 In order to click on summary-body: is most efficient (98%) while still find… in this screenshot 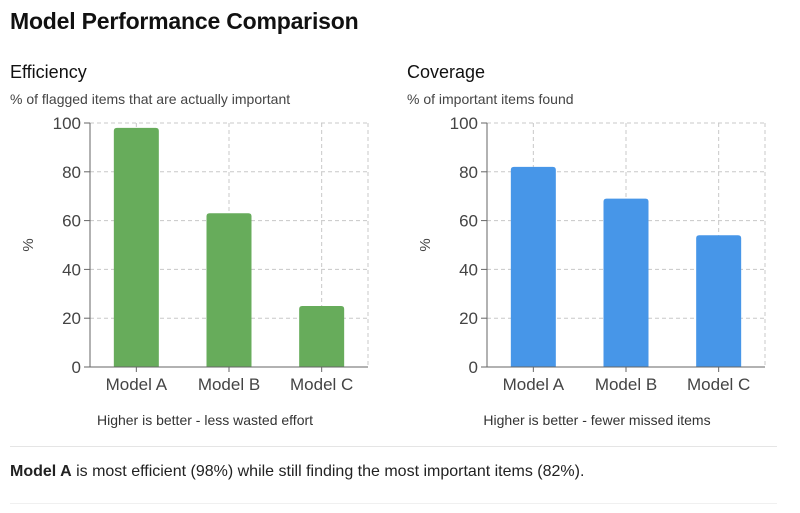, I will do `click(328, 471)`.